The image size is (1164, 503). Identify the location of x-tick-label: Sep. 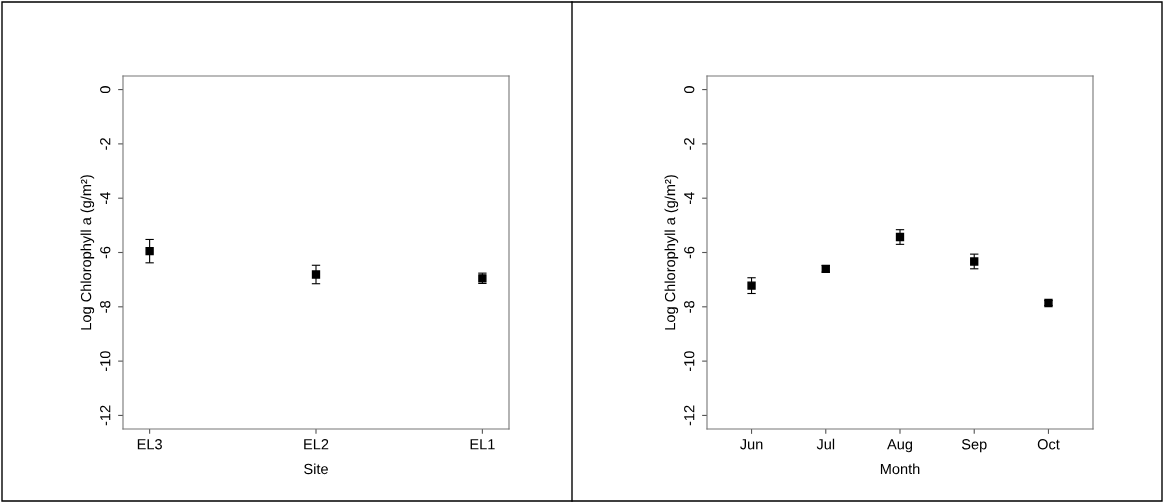
(974, 446).